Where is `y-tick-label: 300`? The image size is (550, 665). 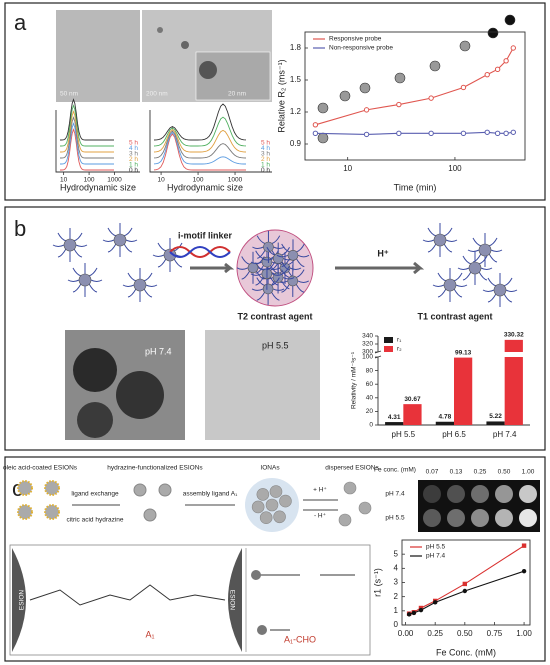
y-tick-label: 300 is located at coordinates (367, 352).